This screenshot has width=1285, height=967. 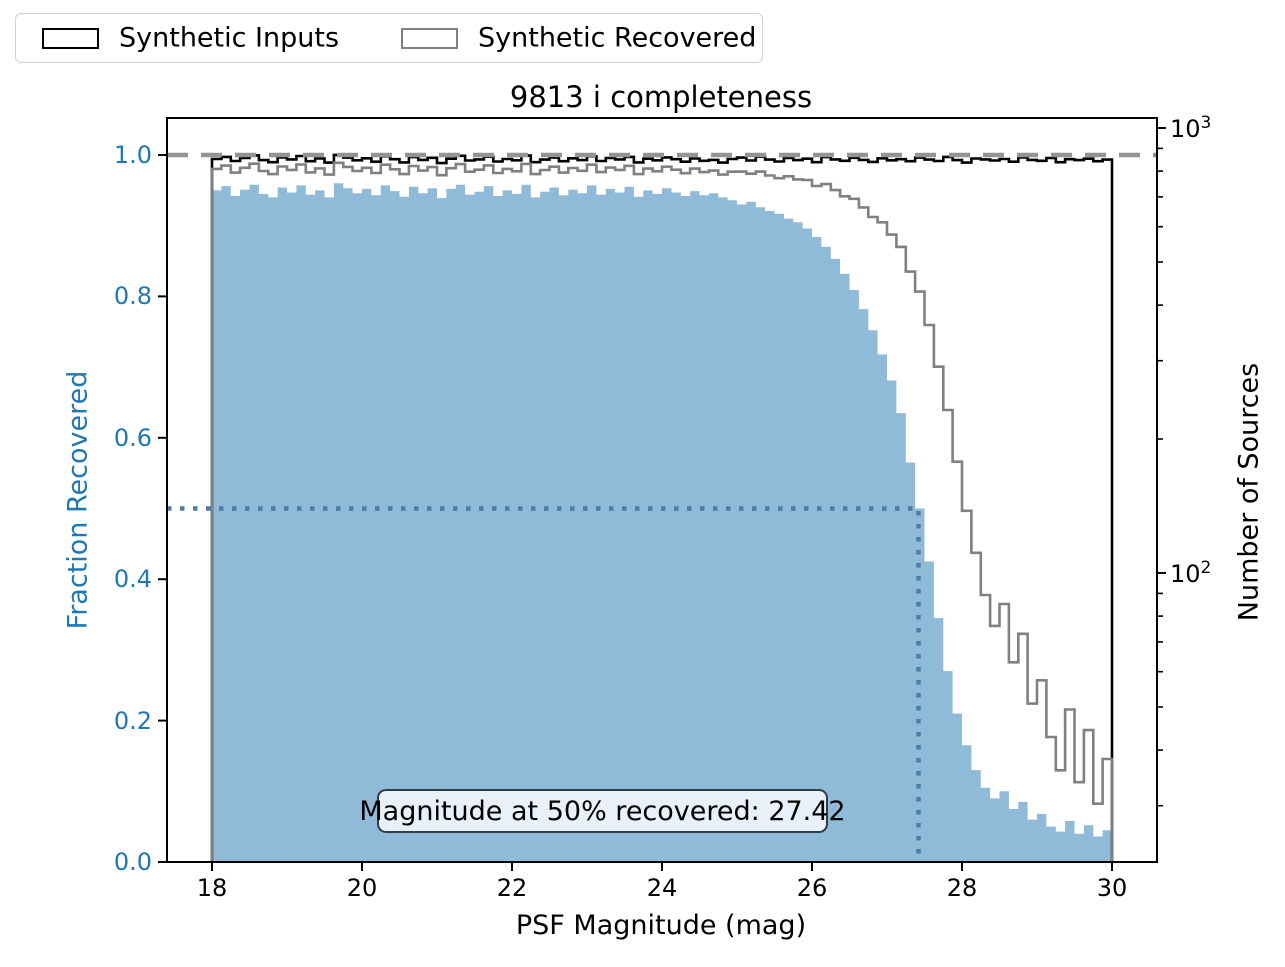 What do you see at coordinates (132, 296) in the screenshot?
I see `y-left-tick-label-0.8: 0.8` at bounding box center [132, 296].